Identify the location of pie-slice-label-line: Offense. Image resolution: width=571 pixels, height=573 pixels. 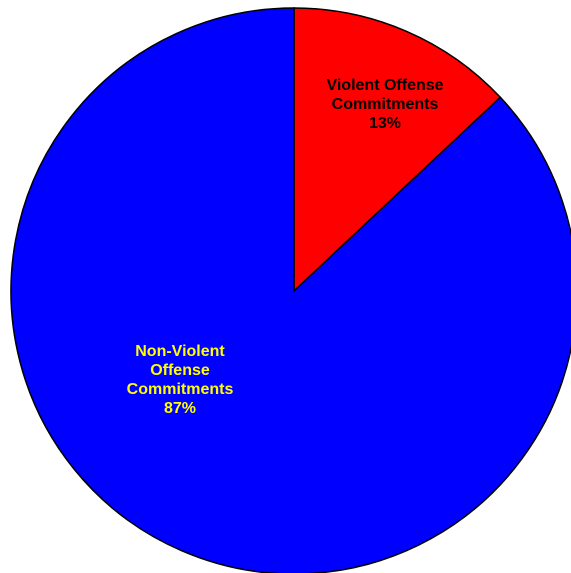
(180, 370).